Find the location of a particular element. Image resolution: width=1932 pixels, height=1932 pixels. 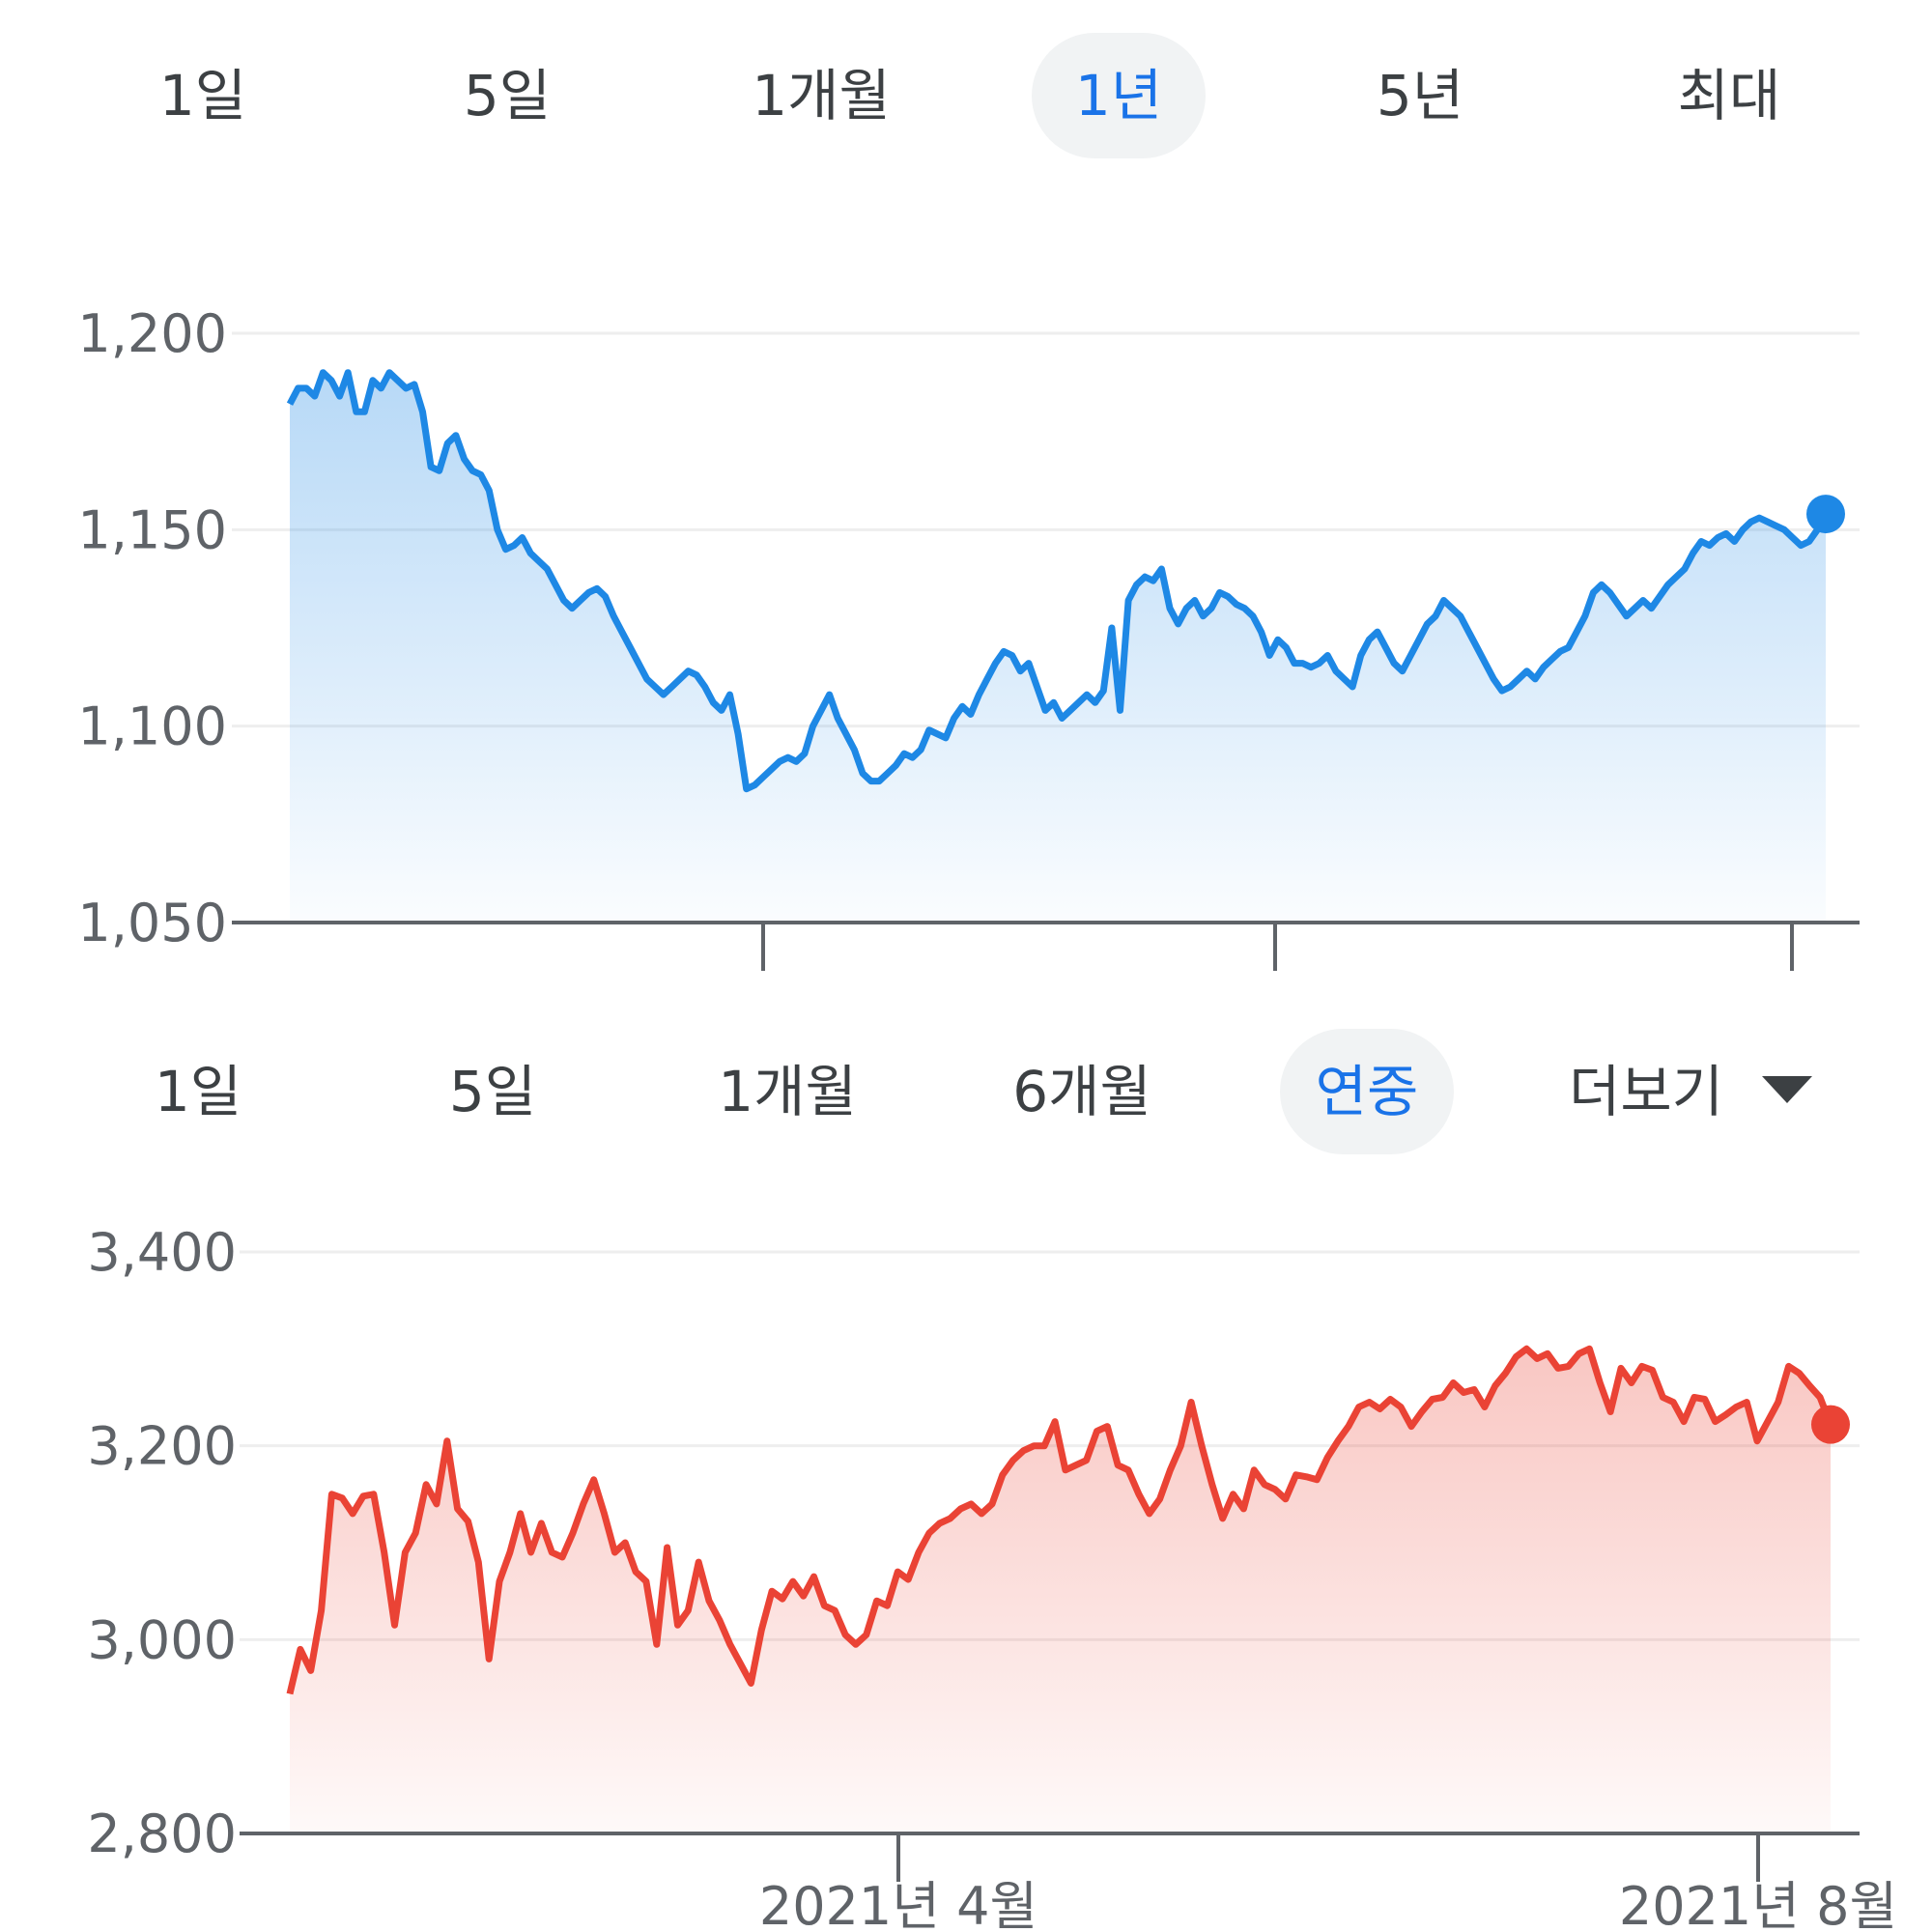

y-tick-label: 2,800 is located at coordinates (162, 1834).